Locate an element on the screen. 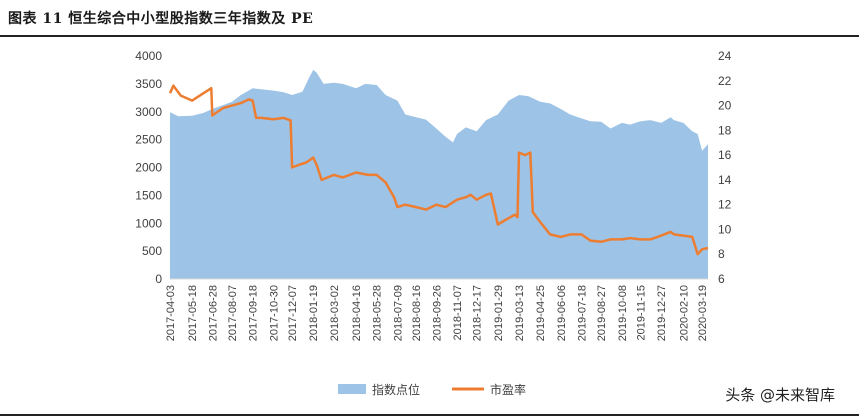  right-y-axis: 6 8 10 12 14 16 18 20 22 24 is located at coordinates (725, 167).